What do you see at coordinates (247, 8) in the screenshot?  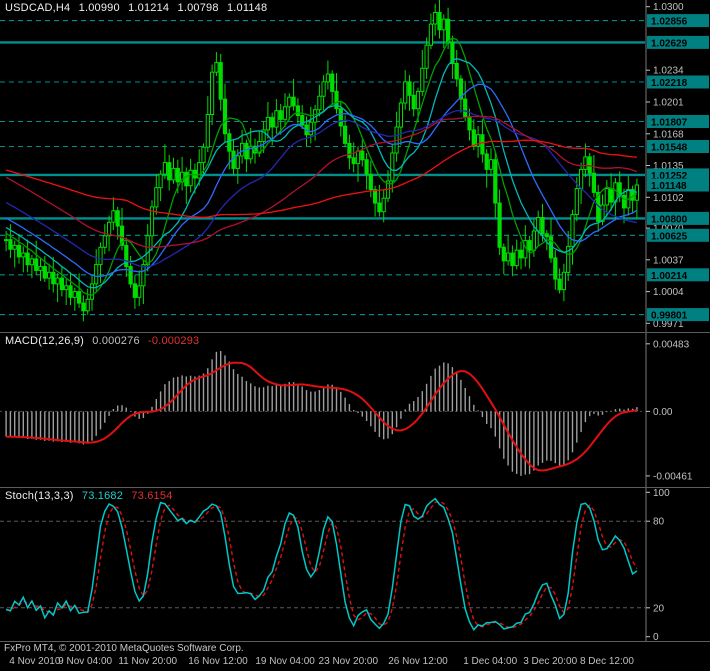 I see `close-value: 1.01148` at bounding box center [247, 8].